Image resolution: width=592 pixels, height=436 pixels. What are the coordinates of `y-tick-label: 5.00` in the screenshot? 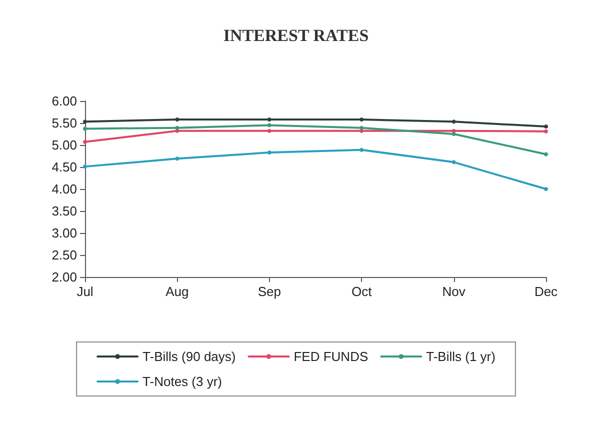 It's located at (64, 145).